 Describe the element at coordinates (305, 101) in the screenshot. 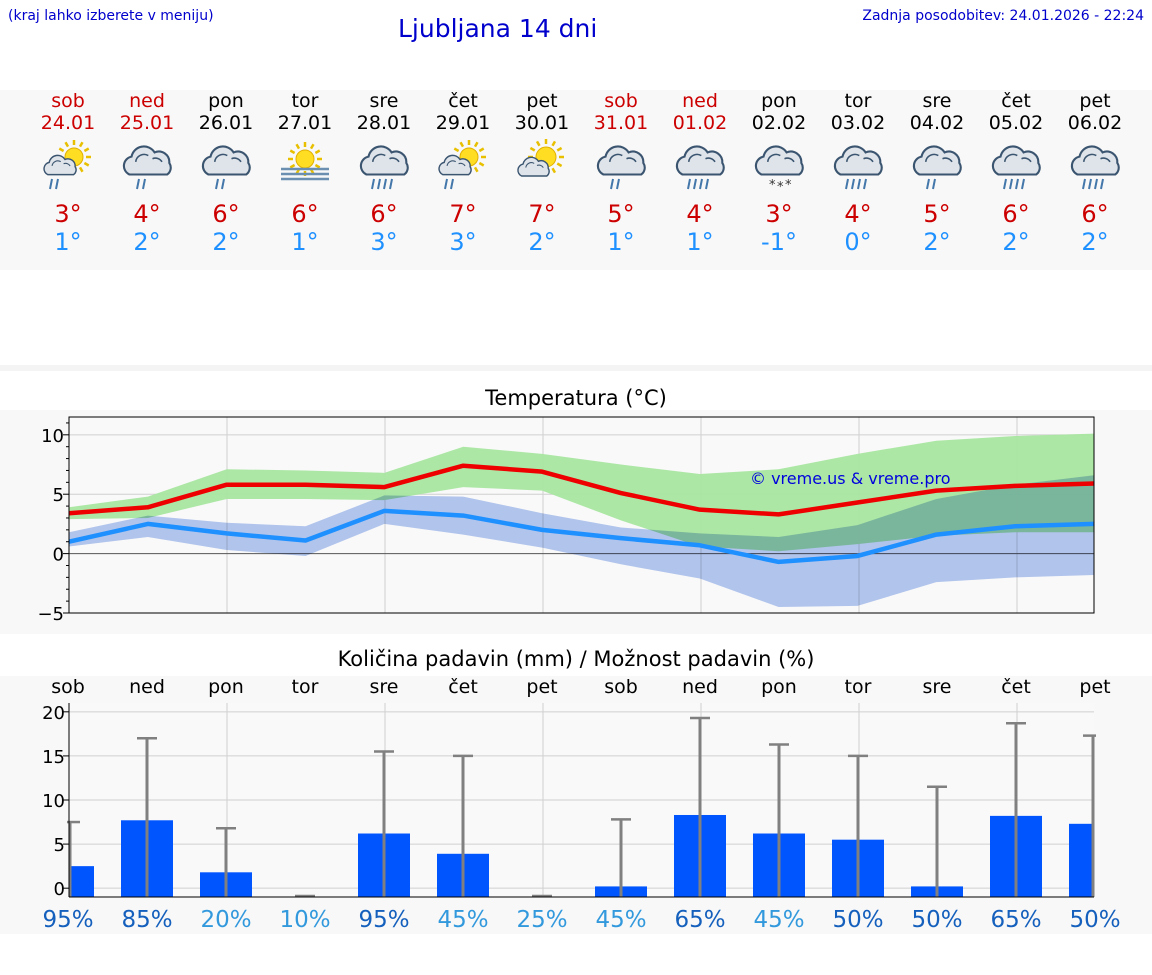

I see `day-name: tor` at that location.